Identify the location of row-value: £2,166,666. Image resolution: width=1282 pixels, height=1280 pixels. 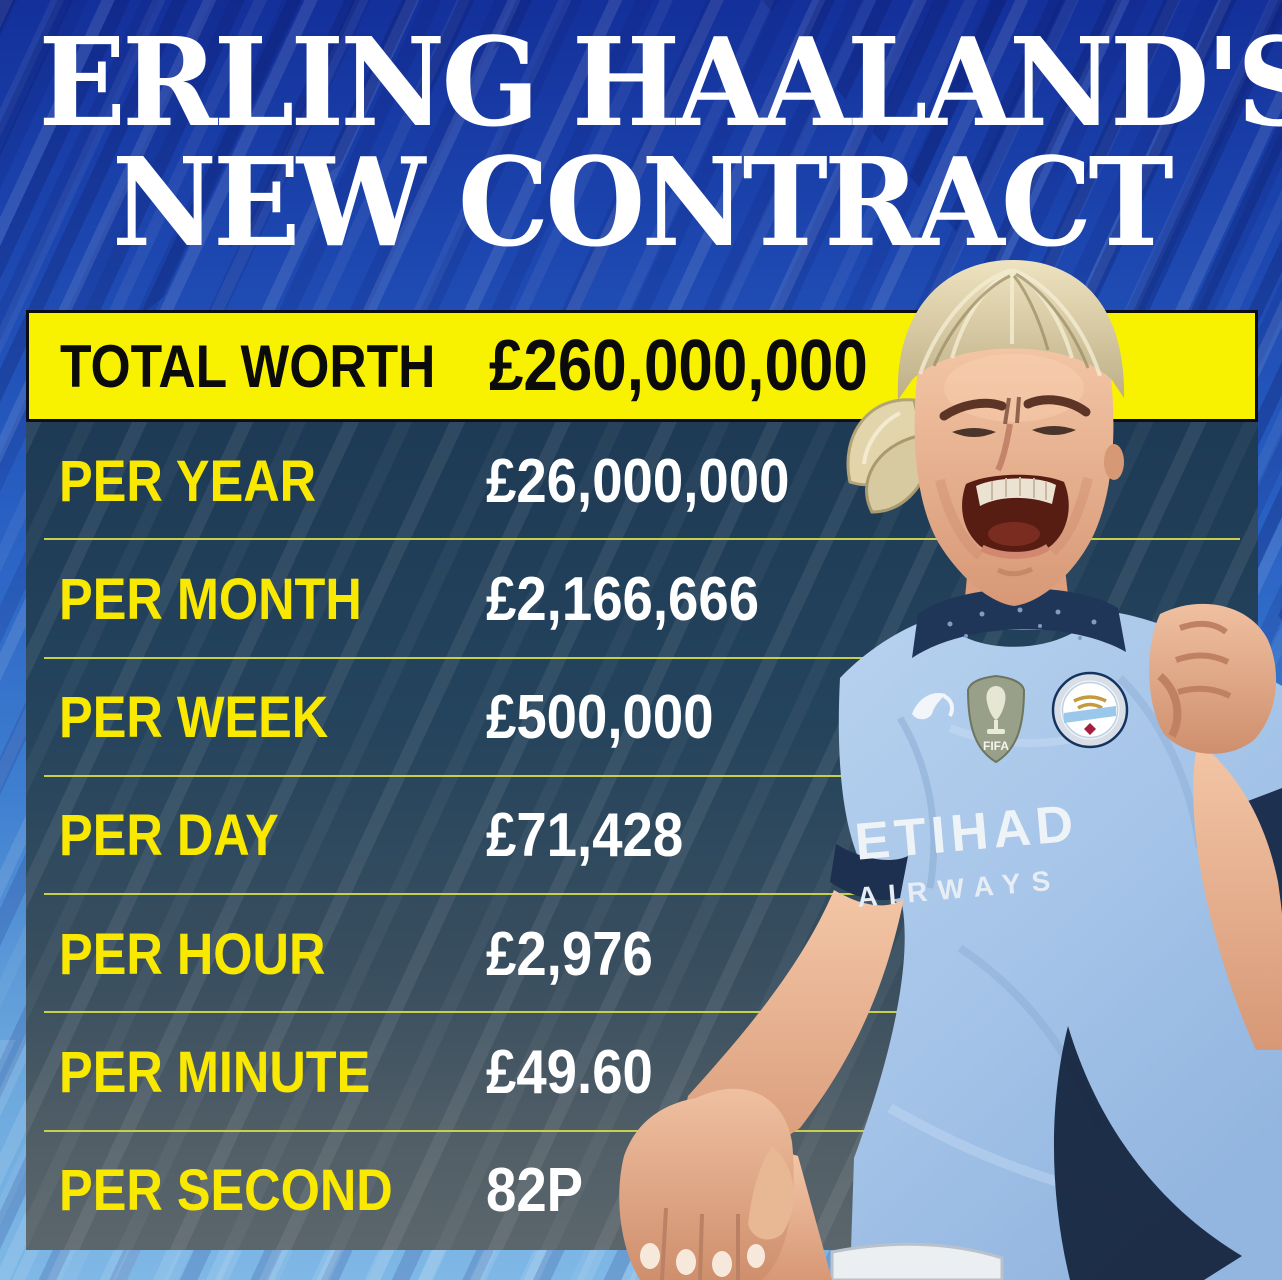
(623, 599).